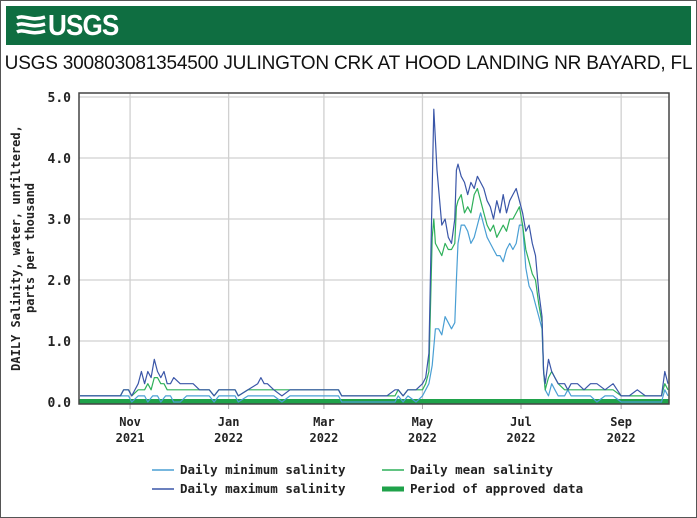 The width and height of the screenshot is (697, 518). What do you see at coordinates (263, 488) in the screenshot?
I see `legend-label: Daily maximum salinity` at bounding box center [263, 488].